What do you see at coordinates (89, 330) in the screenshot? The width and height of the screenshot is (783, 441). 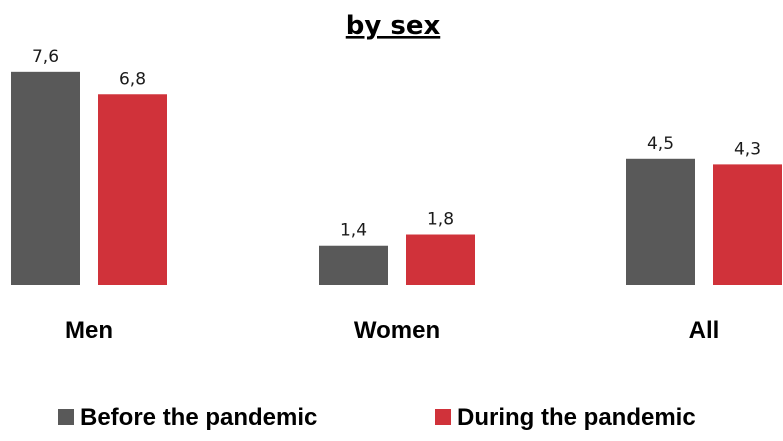 I see `category-label-men: Men` at bounding box center [89, 330].